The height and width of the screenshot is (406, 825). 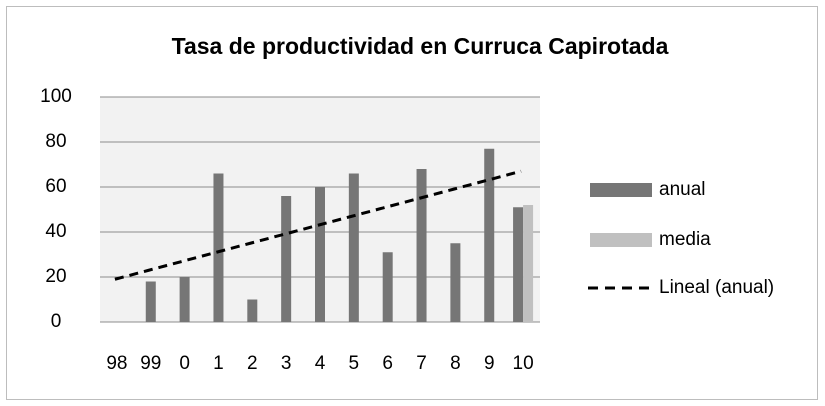 What do you see at coordinates (421, 363) in the screenshot?
I see `x-tick-label: 7` at bounding box center [421, 363].